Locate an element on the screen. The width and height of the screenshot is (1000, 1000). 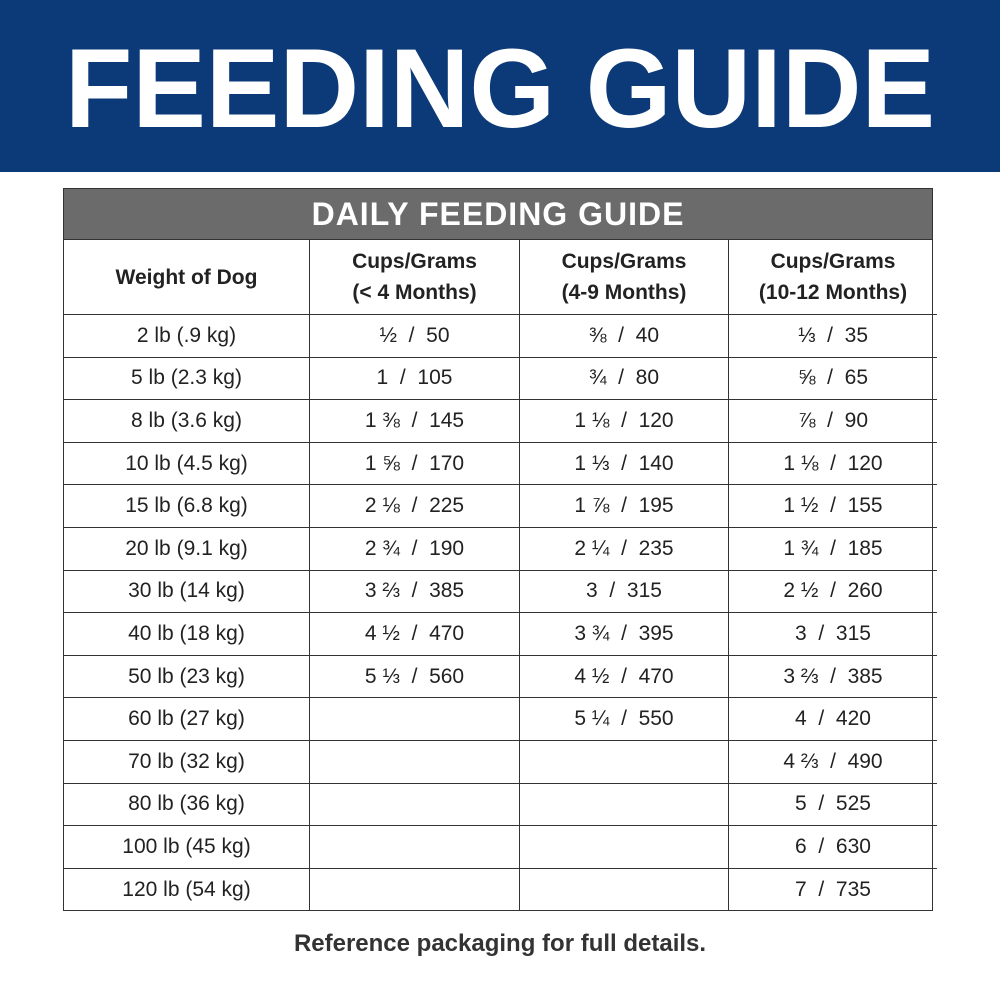
data-row: 80 lb (36 kg) 5 / 525 is located at coordinates (500, 804).